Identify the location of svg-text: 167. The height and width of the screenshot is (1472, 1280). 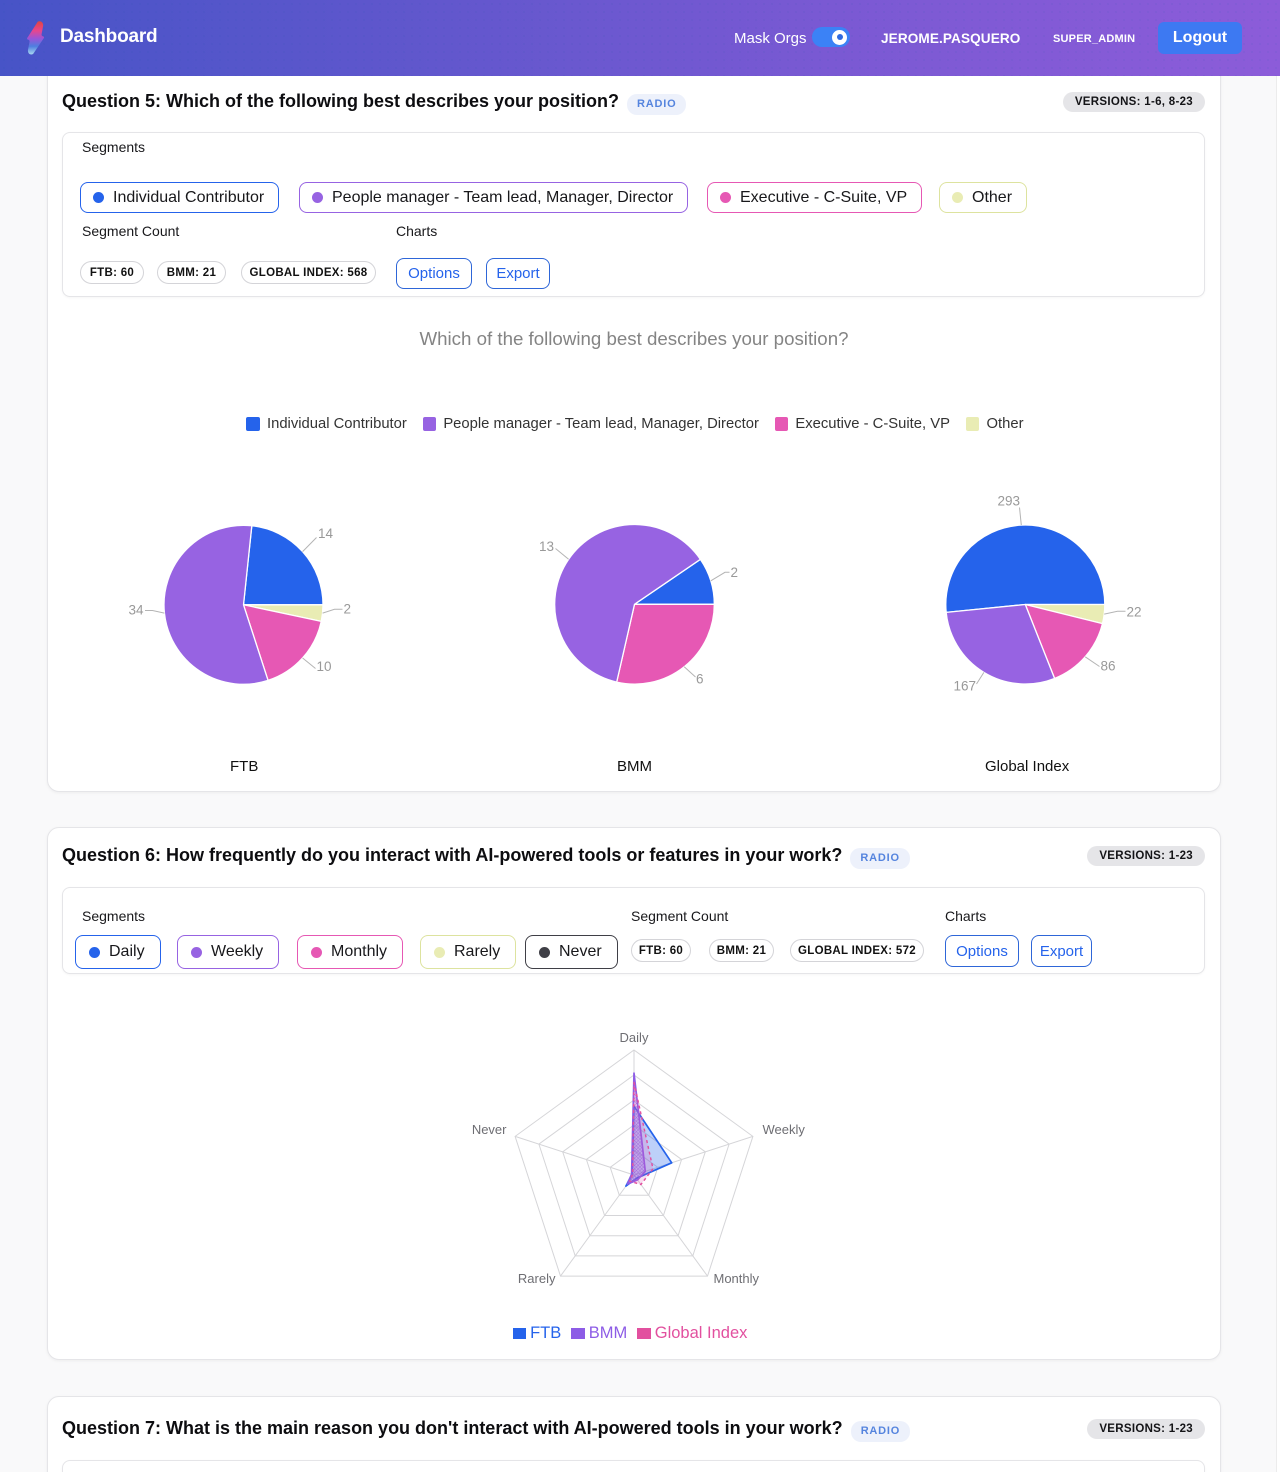
(964, 686).